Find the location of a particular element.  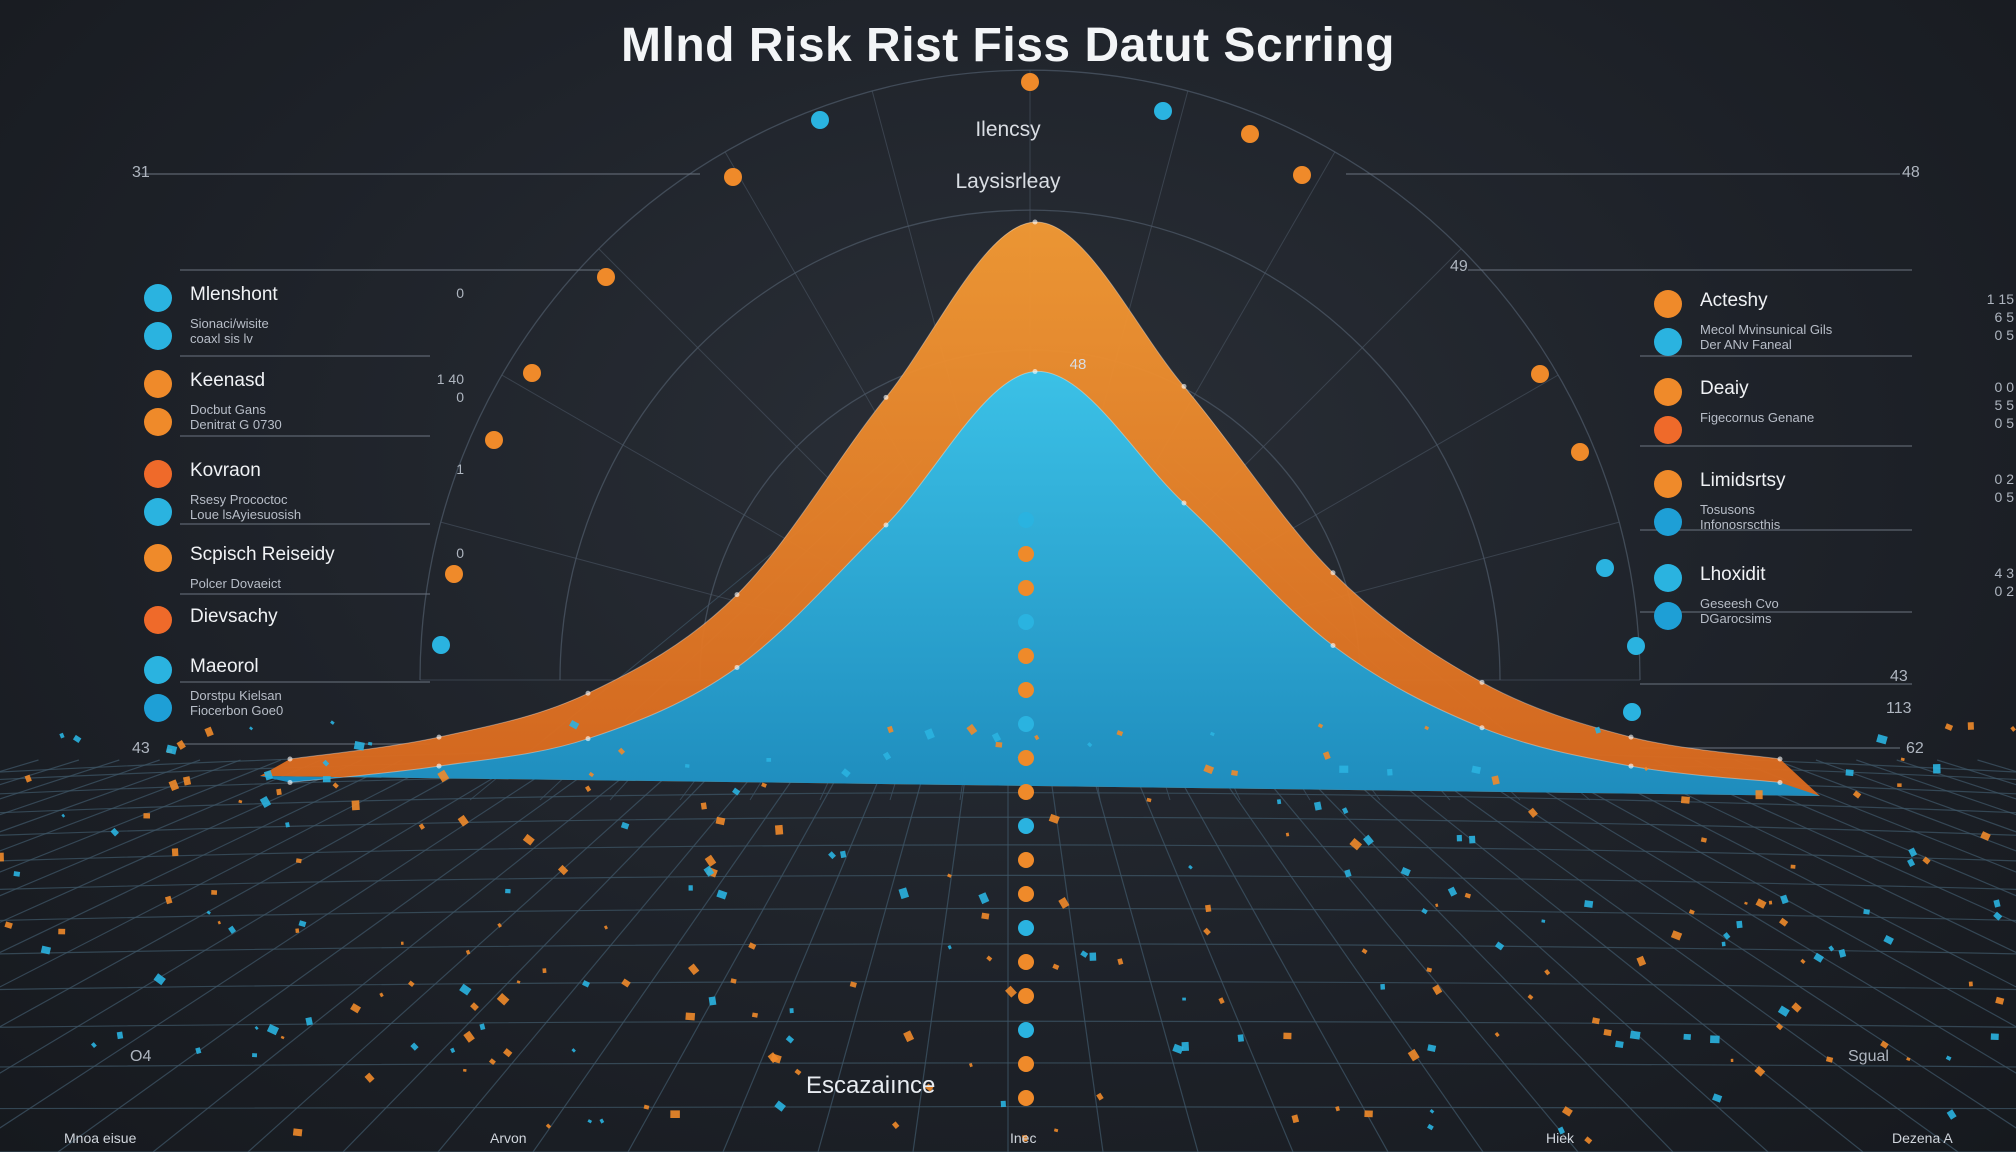

bottom-label-3: Inec is located at coordinates (1023, 1138).